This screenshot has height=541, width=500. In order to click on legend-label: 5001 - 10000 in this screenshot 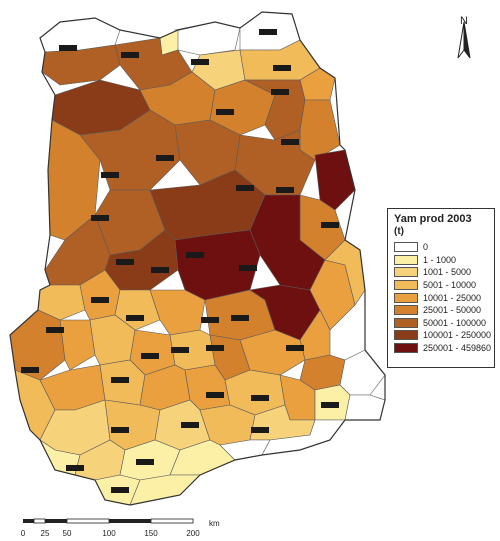, I will do `click(450, 285)`.